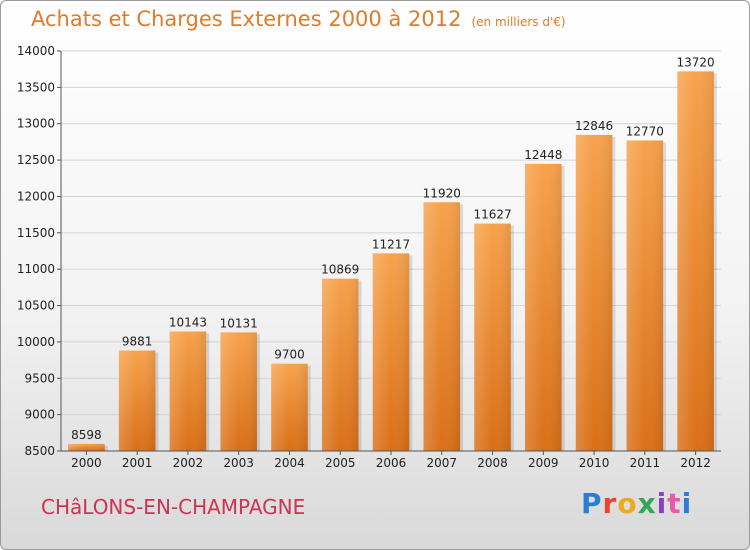 The height and width of the screenshot is (550, 750). I want to click on y-tick-label: 9000, so click(39, 415).